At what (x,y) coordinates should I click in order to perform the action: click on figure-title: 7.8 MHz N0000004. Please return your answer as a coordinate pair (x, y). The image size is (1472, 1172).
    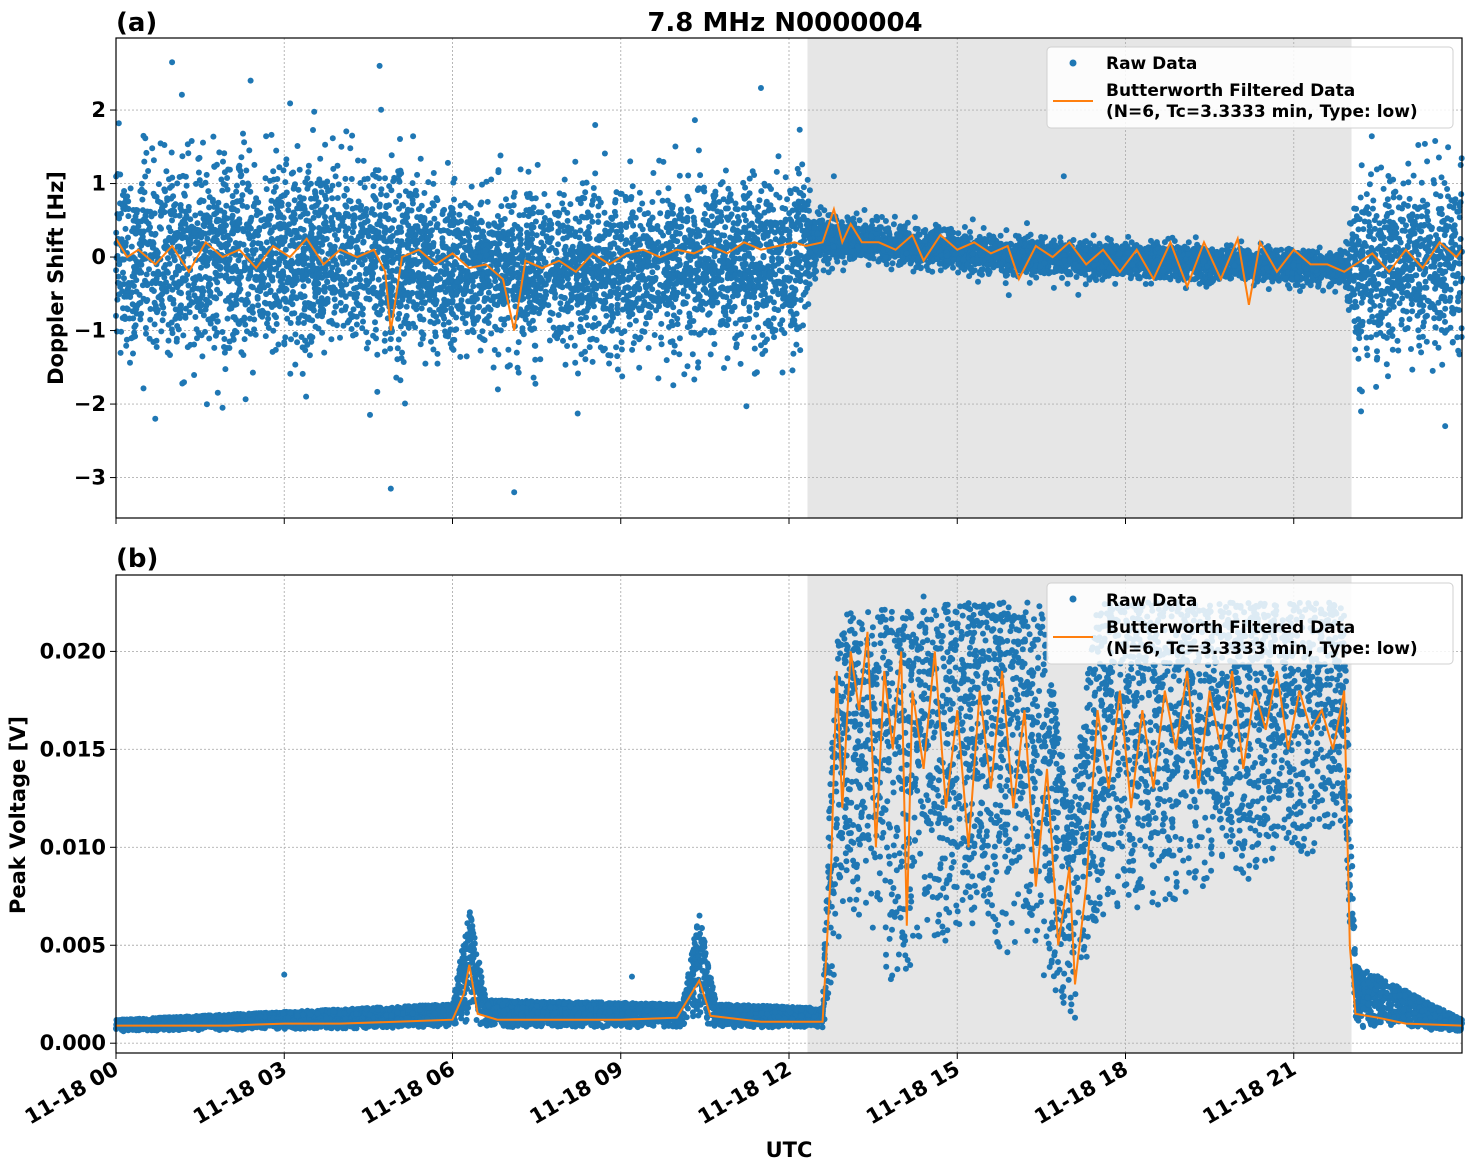
    Looking at the image, I should click on (784, 23).